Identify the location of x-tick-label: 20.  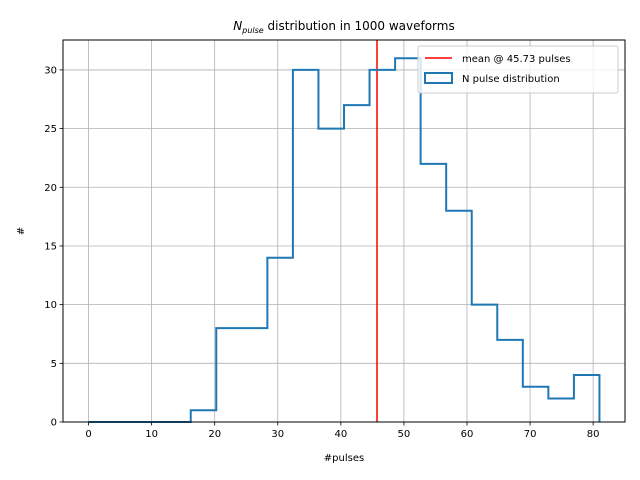
(214, 434).